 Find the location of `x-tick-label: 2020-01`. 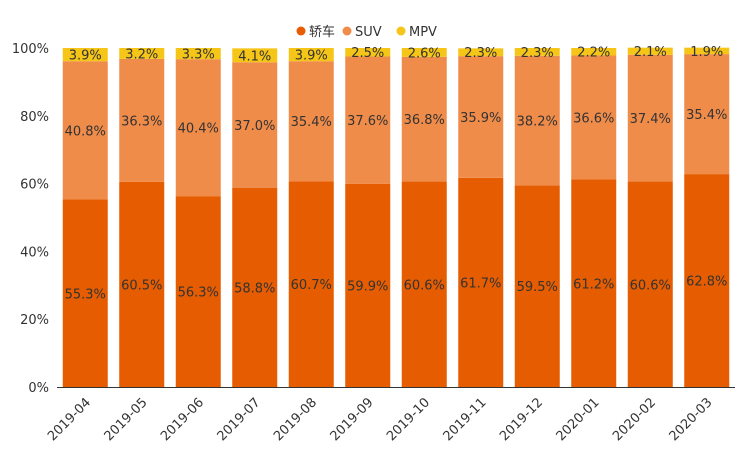

x-tick-label: 2020-01 is located at coordinates (578, 419).